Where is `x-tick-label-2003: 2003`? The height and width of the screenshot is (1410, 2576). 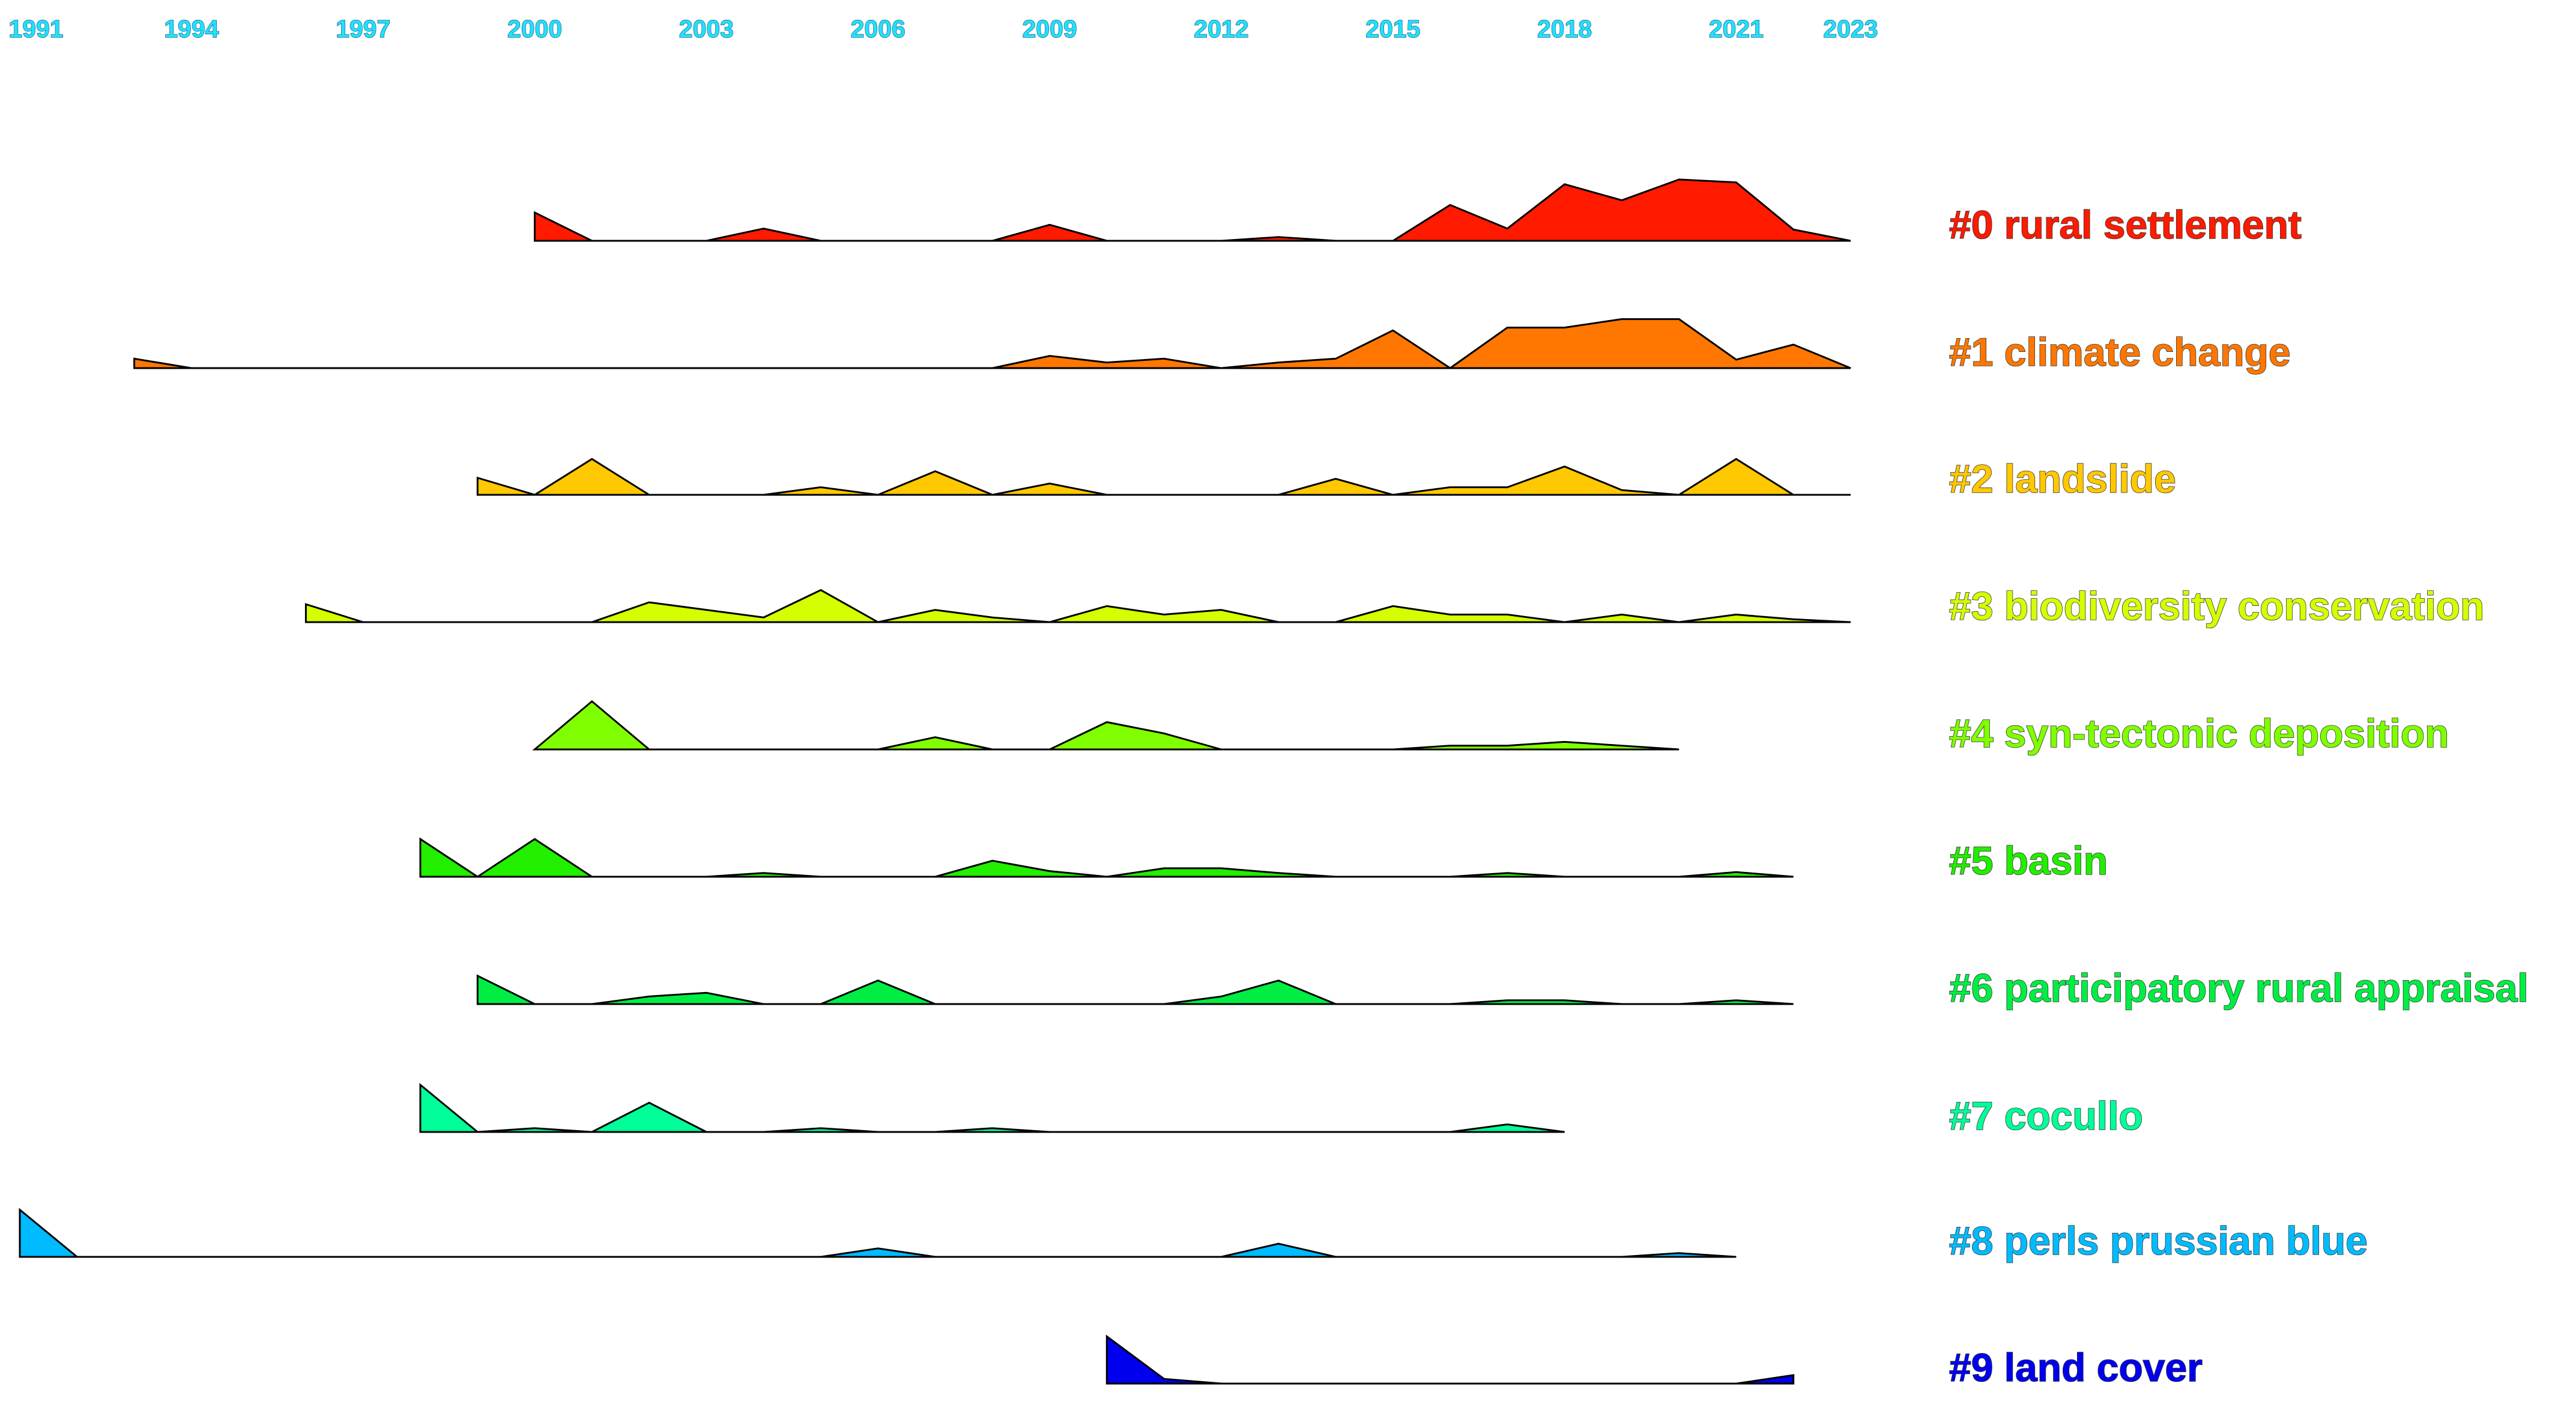 x-tick-label-2003: 2003 is located at coordinates (706, 29).